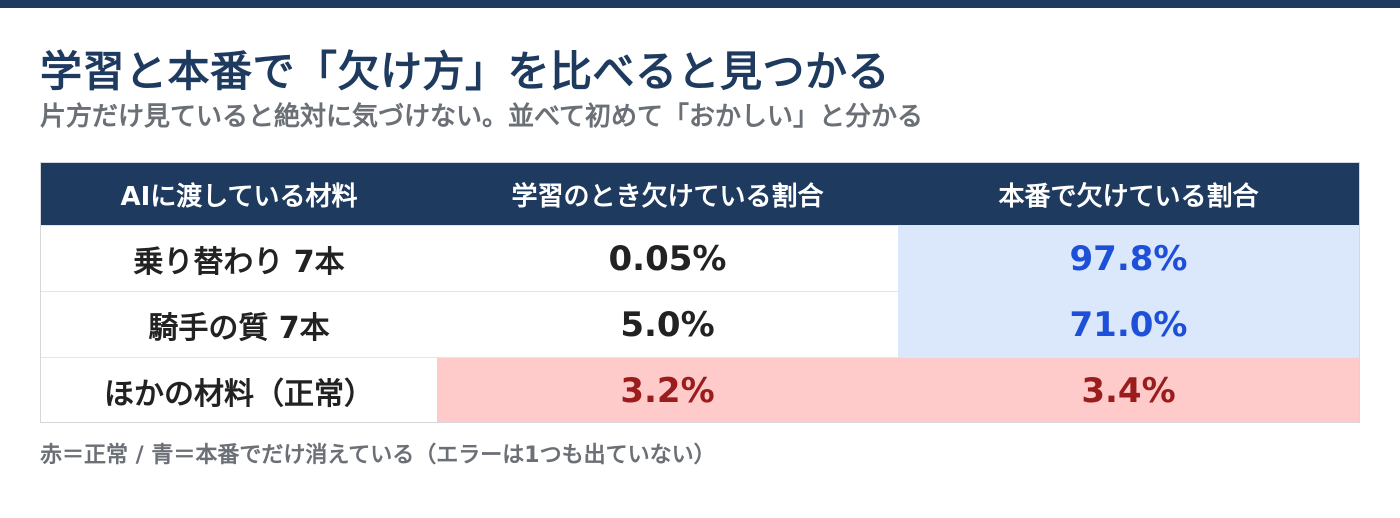 Image resolution: width=1400 pixels, height=518 pixels. Describe the element at coordinates (667, 389) in the screenshot. I see `train-missing-value: 3.2%` at that location.